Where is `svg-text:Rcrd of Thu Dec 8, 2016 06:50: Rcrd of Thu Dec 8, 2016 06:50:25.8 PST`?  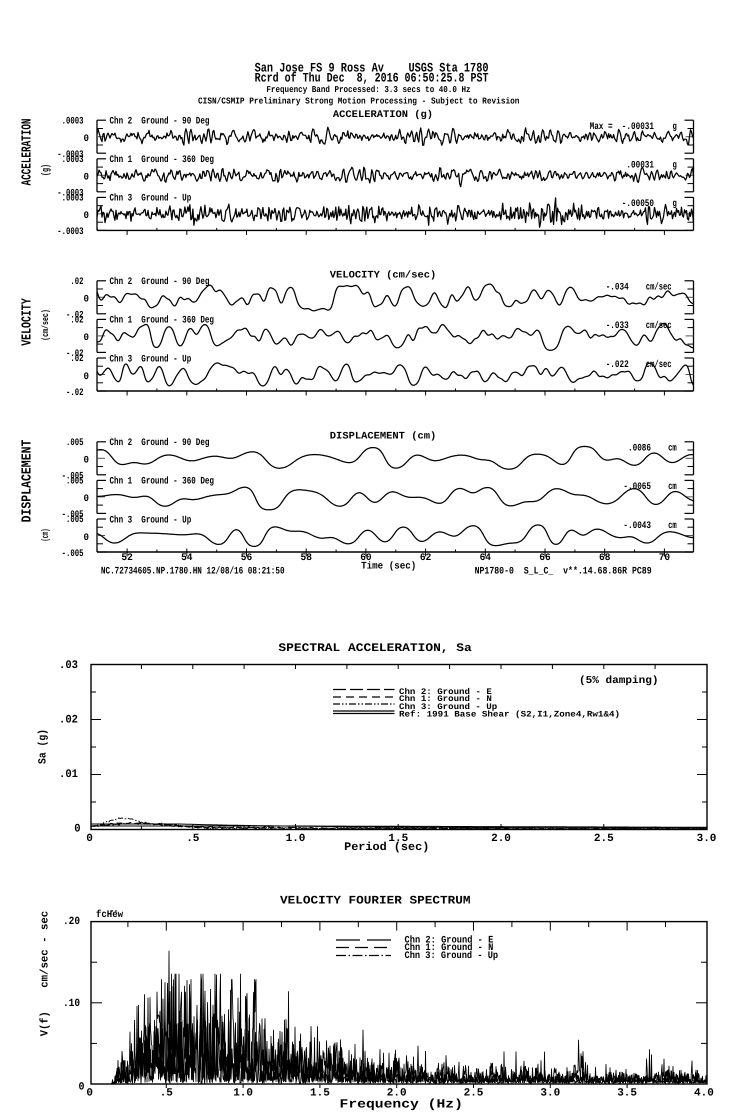
svg-text:Rcrd of Thu Dec 8, 2016 06:50: Rcrd of Thu Dec 8, 2016 06:50:25.8 PST is located at coordinates (372, 78).